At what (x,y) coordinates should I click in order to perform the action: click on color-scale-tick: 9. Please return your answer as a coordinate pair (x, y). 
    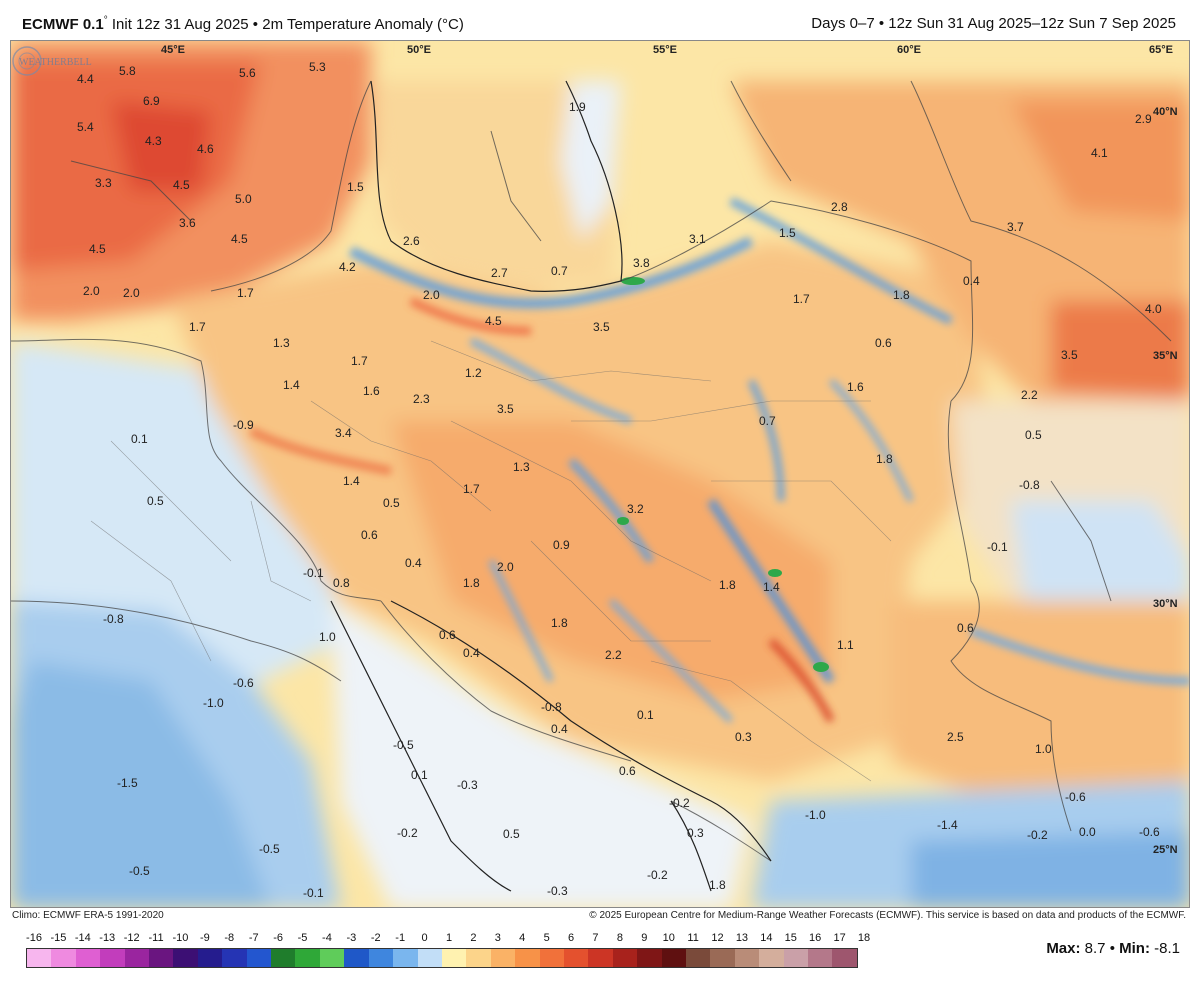
    Looking at the image, I should click on (644, 938).